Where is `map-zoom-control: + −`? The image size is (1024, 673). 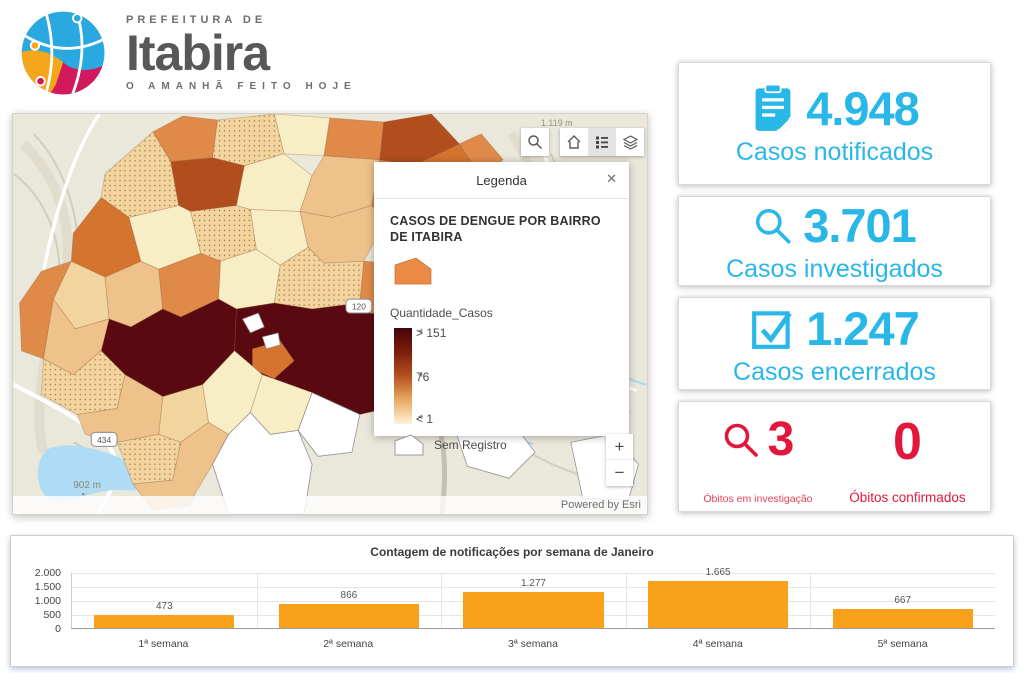
map-zoom-control: + − is located at coordinates (619, 460).